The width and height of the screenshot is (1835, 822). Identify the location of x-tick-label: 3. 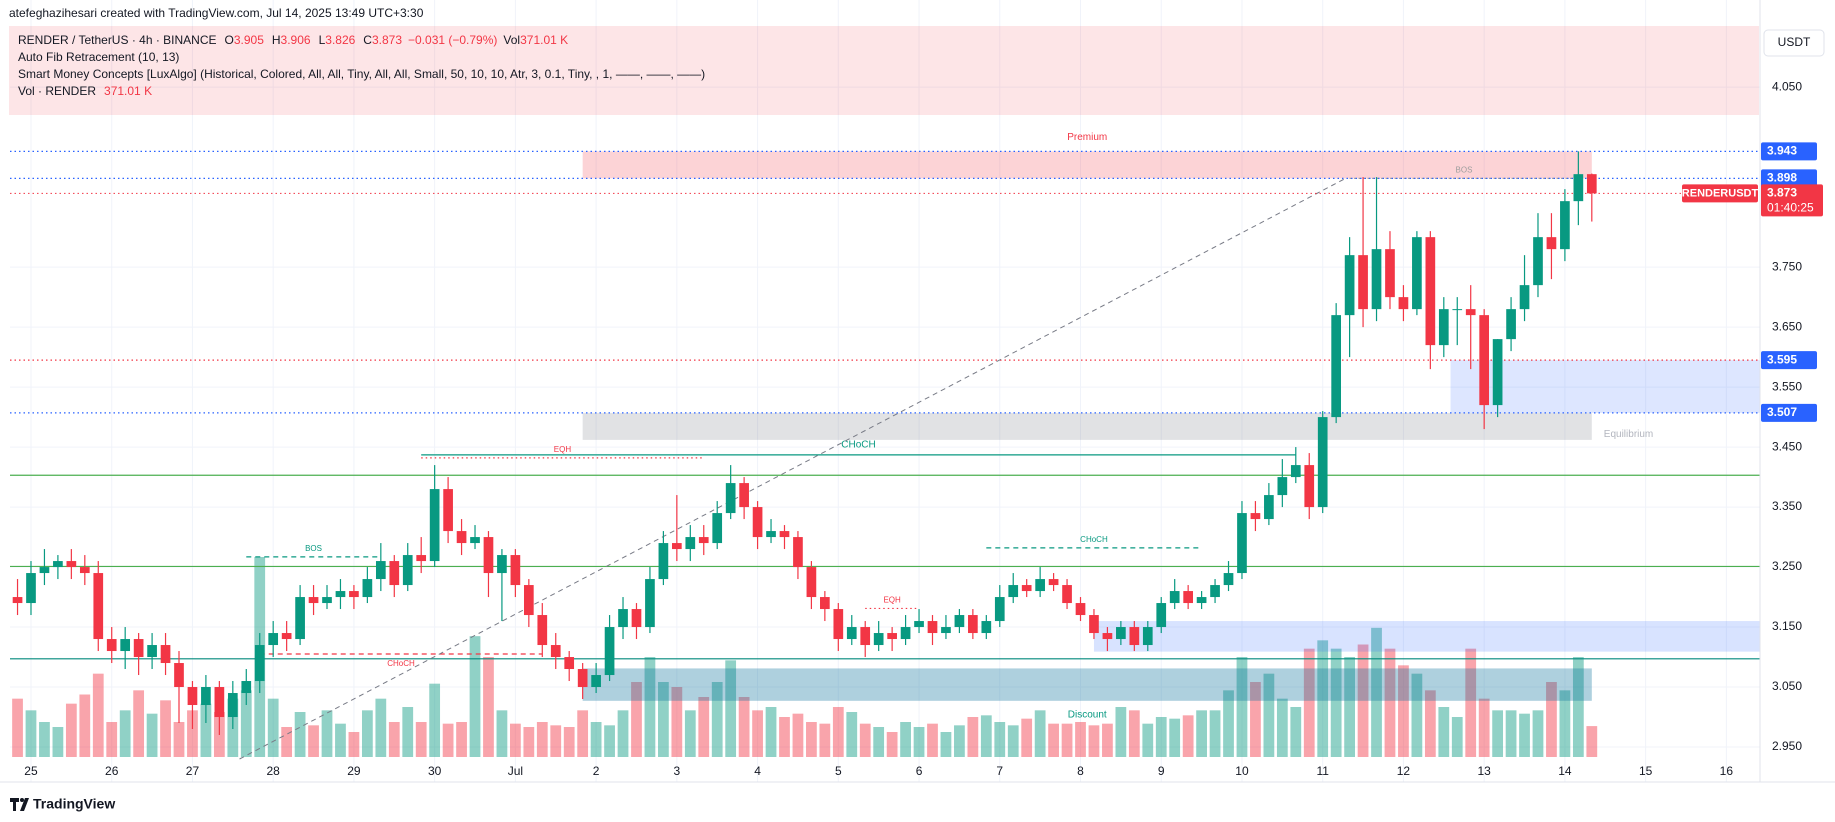
(677, 771).